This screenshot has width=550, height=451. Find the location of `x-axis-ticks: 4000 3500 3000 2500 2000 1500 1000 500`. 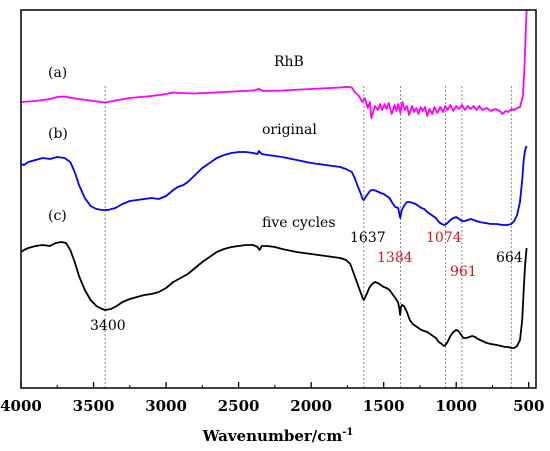

x-axis-ticks: 4000 3500 3000 2500 2000 1500 1000 500 is located at coordinates (272, 398).